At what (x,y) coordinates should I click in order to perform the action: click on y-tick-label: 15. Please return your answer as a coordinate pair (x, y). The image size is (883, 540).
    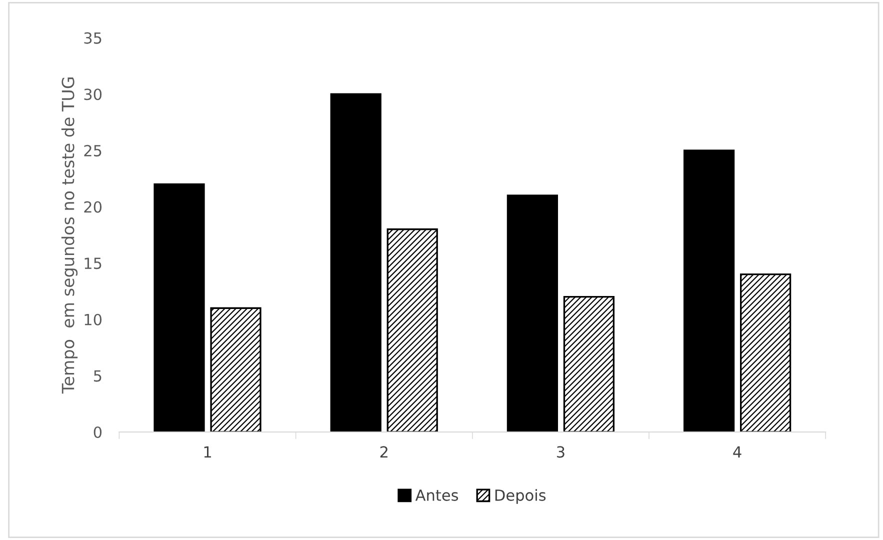
    Looking at the image, I should click on (93, 264).